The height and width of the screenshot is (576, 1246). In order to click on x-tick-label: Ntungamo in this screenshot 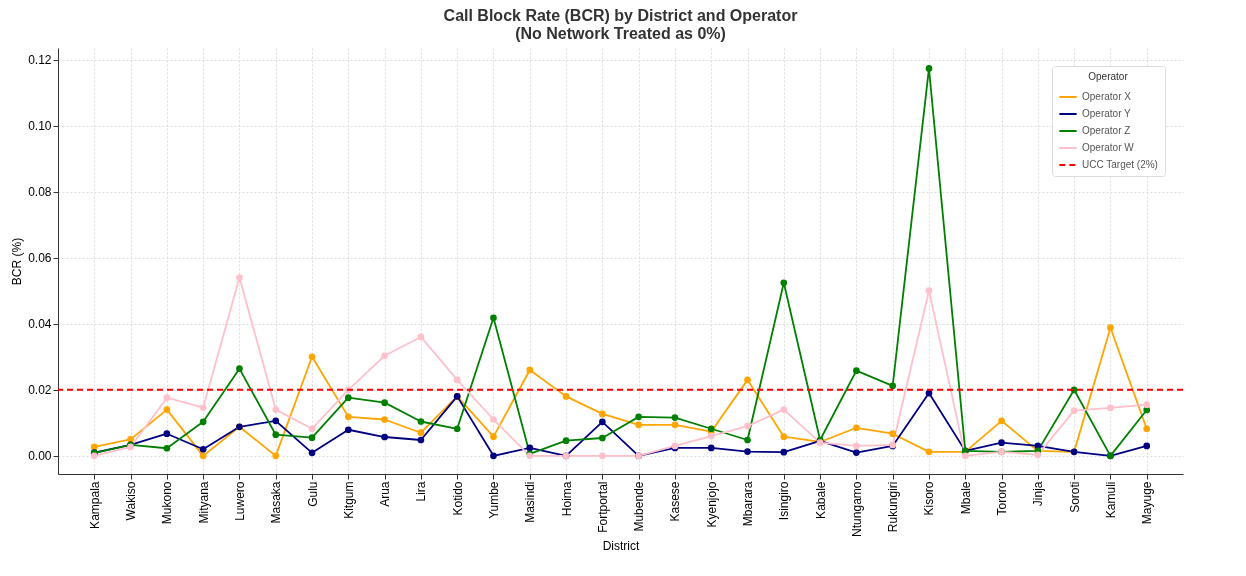, I will do `click(856, 509)`.